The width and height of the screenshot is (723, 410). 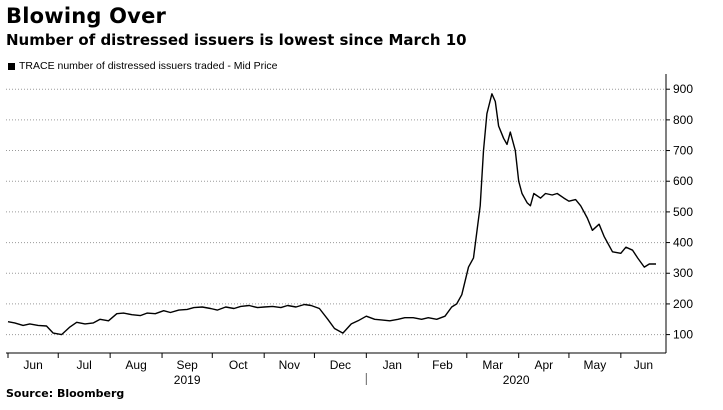 What do you see at coordinates (187, 380) in the screenshot?
I see `year-label-2019: 2019` at bounding box center [187, 380].